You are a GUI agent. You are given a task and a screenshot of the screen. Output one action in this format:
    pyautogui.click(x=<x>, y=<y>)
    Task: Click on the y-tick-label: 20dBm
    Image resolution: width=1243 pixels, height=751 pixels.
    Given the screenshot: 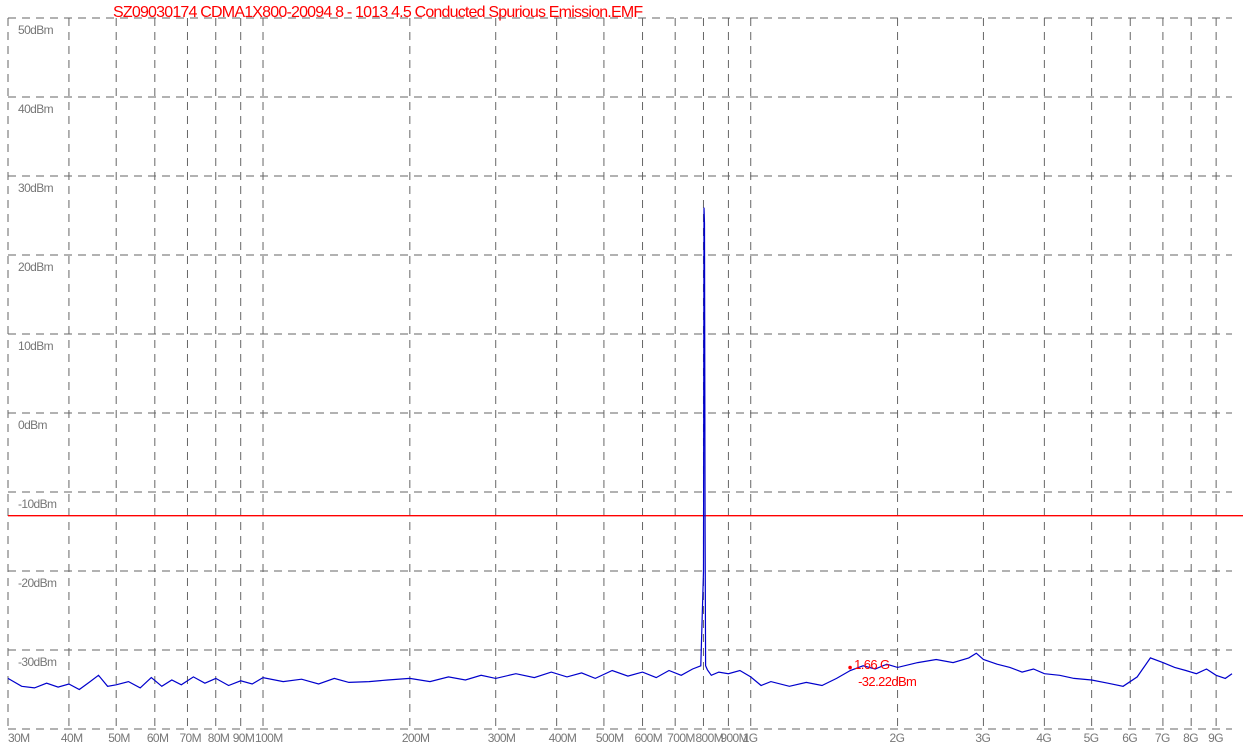 What is the action you would take?
    pyautogui.click(x=36, y=267)
    